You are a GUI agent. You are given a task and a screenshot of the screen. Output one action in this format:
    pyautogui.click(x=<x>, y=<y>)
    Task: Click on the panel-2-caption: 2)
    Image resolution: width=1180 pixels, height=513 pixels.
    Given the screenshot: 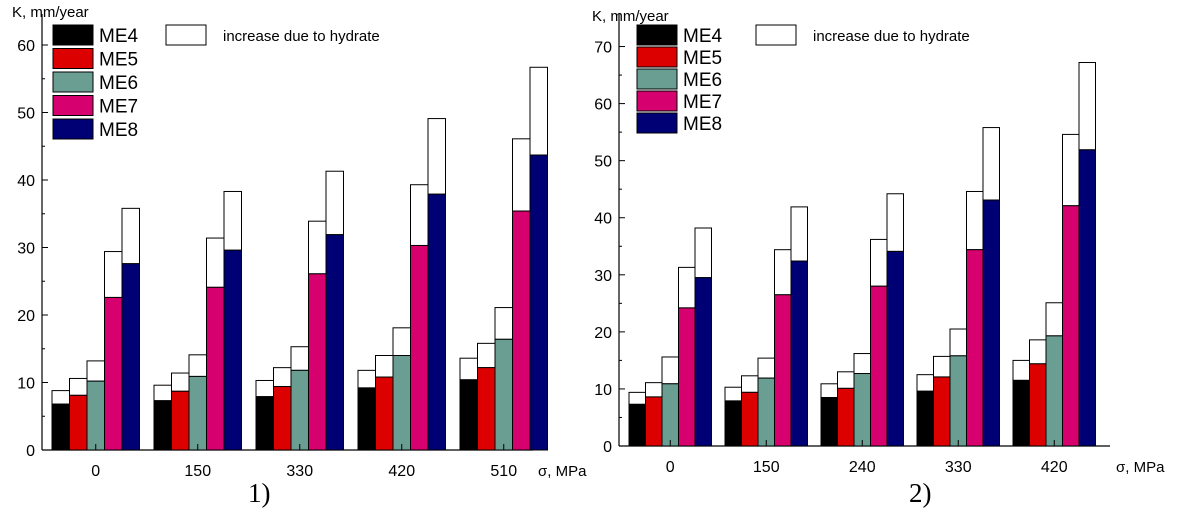 What is the action you would take?
    pyautogui.click(x=920, y=493)
    